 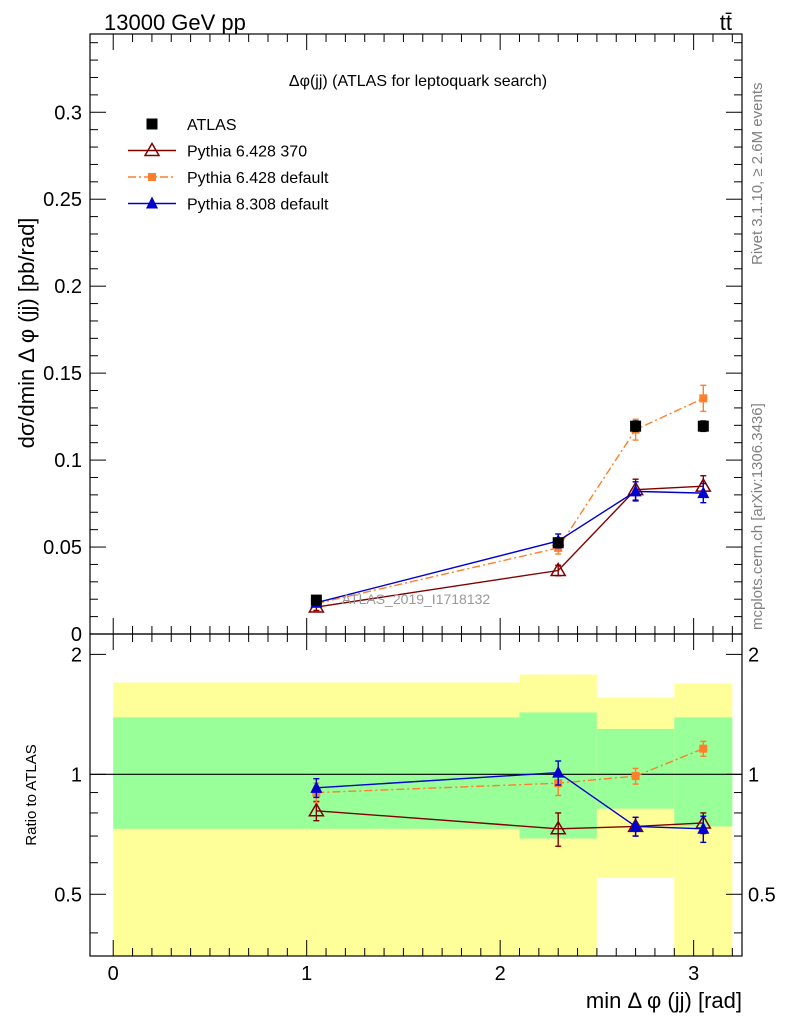 What do you see at coordinates (76, 635) in the screenshot?
I see `y-tick-label: 0` at bounding box center [76, 635].